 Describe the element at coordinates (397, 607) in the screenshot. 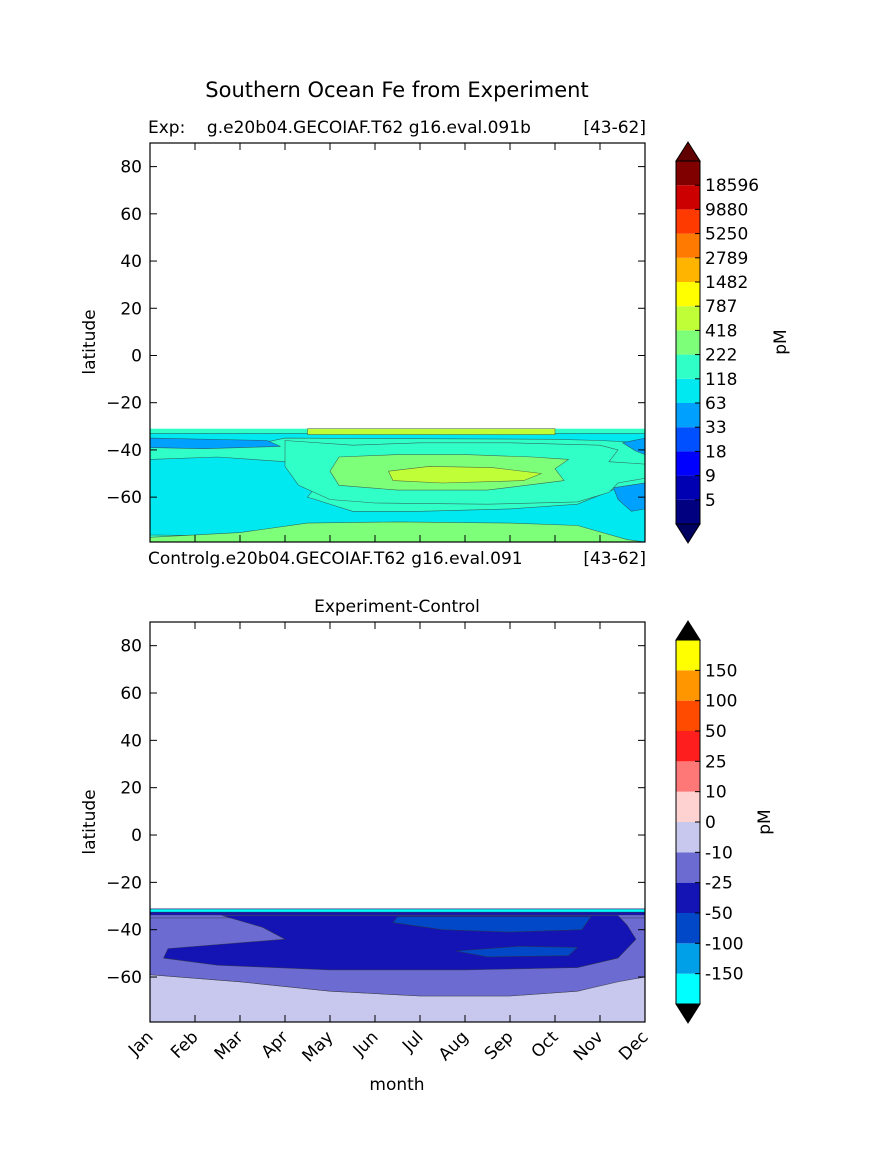

I see `difference-panel-title: Experiment-Control` at that location.